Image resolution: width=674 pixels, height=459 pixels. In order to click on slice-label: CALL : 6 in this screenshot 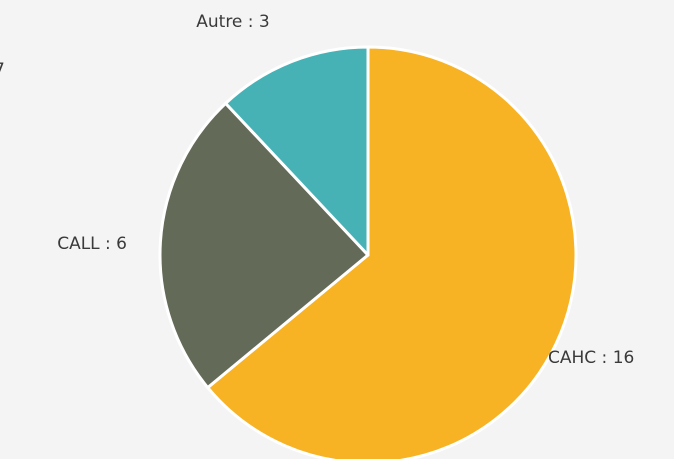, I will do `click(92, 244)`.